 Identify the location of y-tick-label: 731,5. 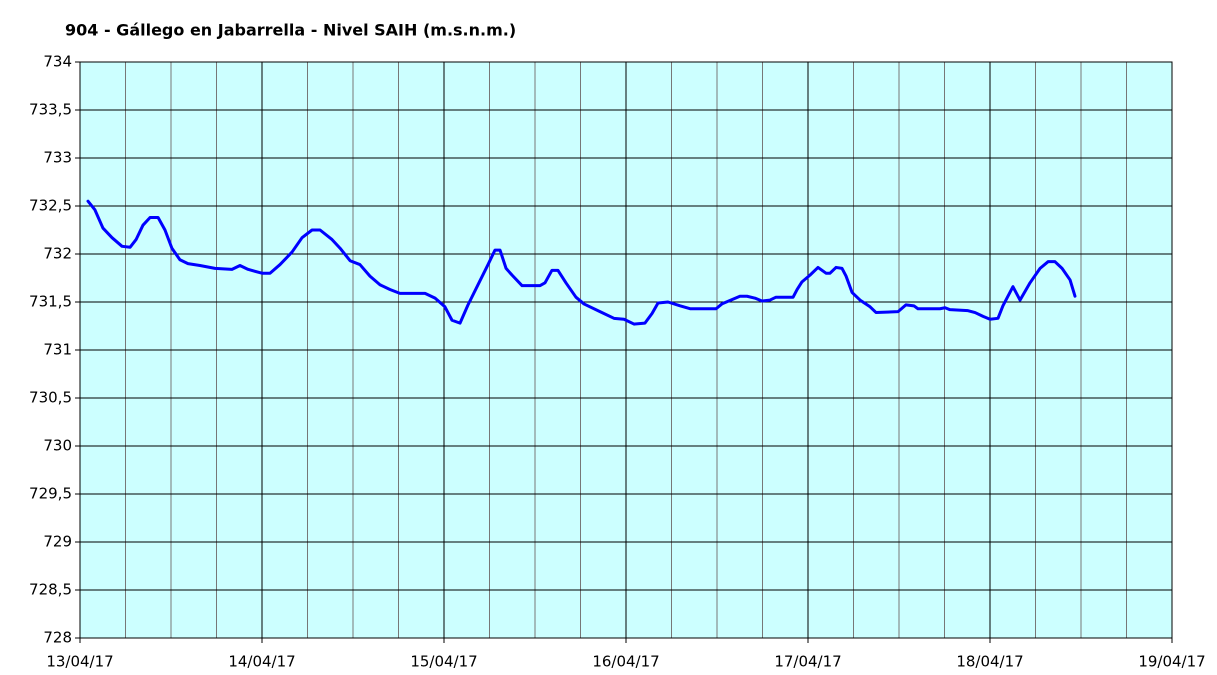
(50, 302).